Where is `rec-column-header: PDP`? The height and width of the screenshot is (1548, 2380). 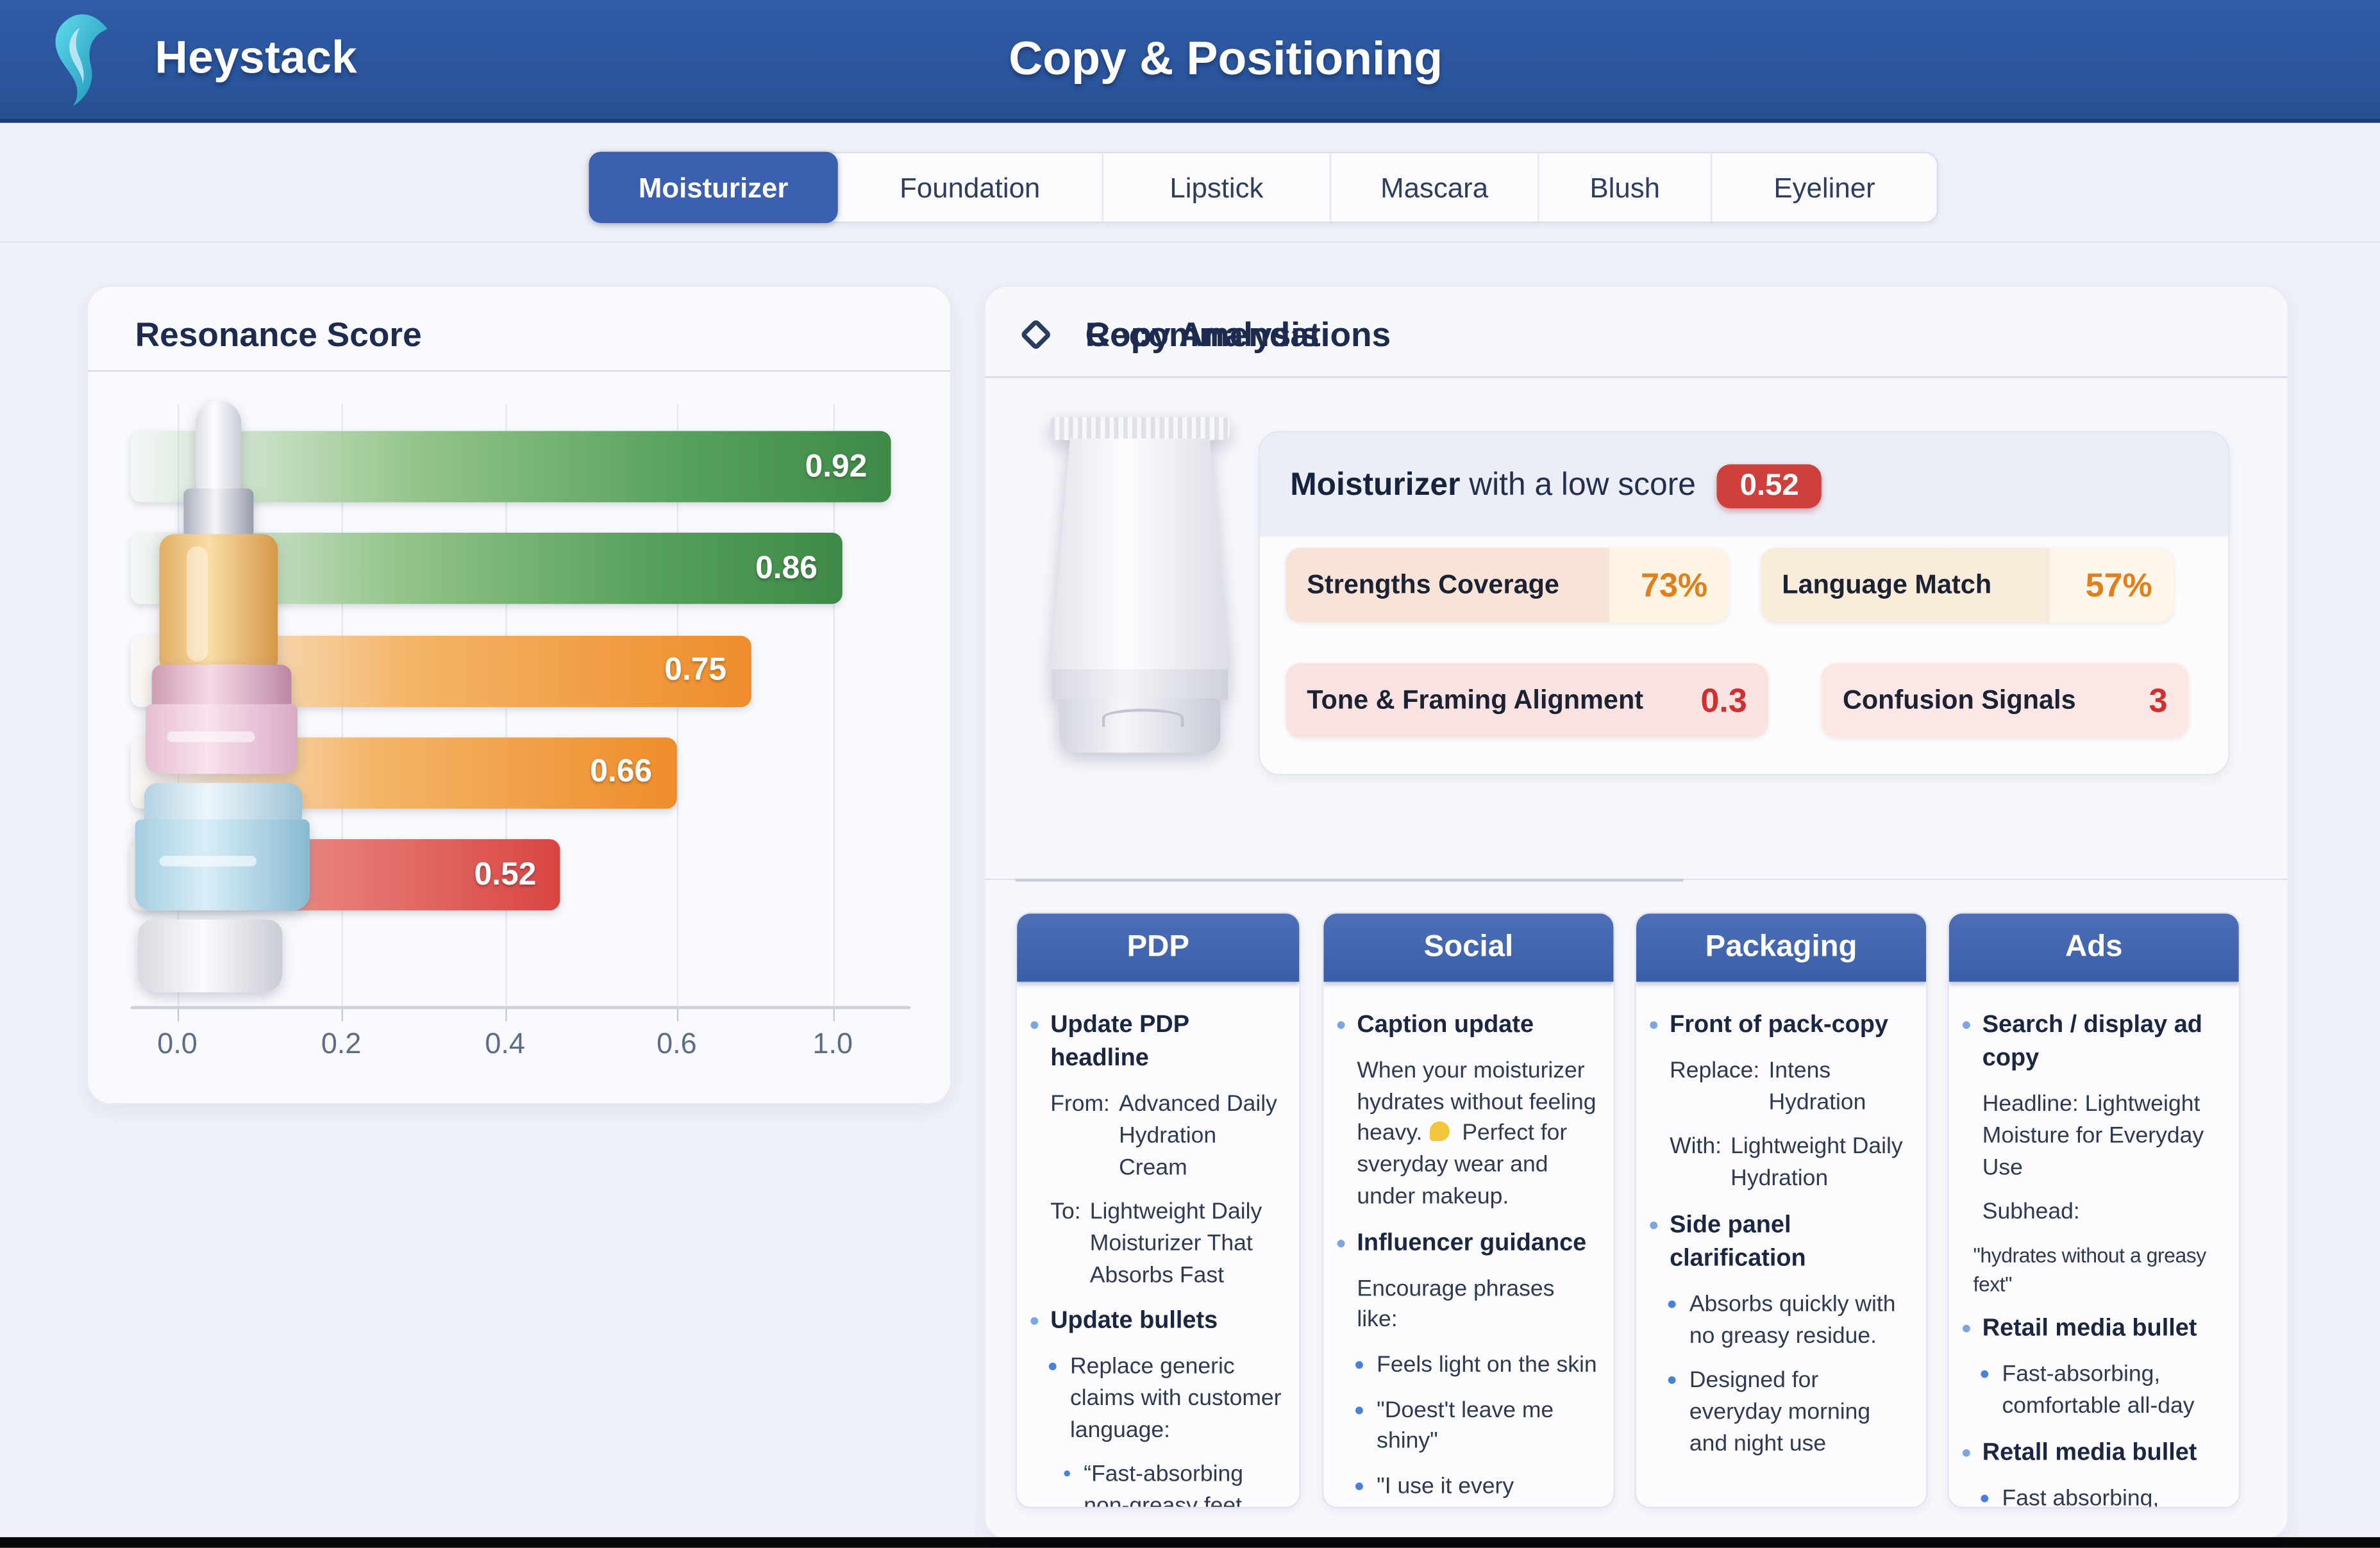 rec-column-header: PDP is located at coordinates (1158, 947).